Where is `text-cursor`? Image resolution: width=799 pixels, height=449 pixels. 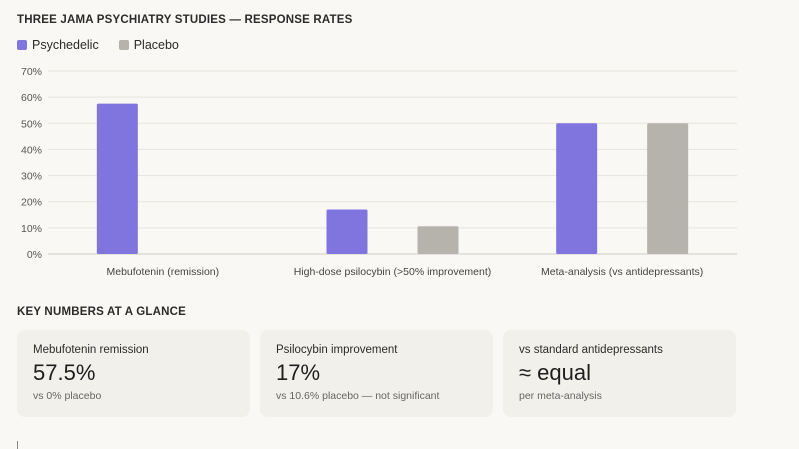 text-cursor is located at coordinates (17, 445).